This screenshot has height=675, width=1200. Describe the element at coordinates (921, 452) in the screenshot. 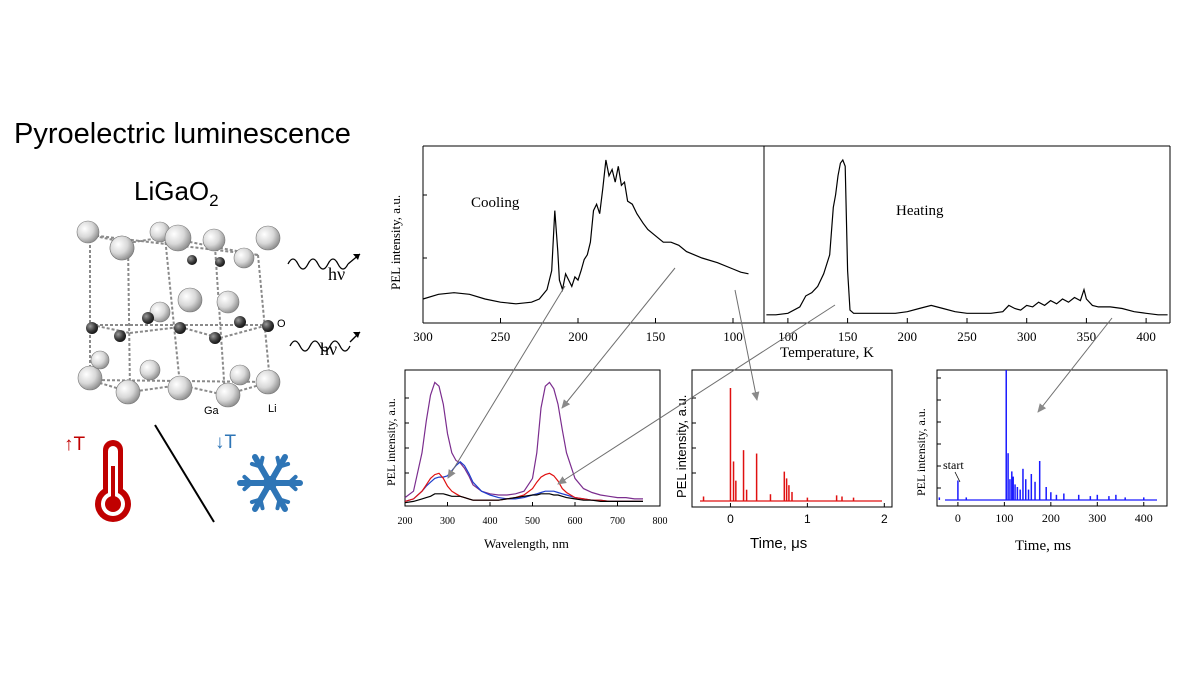

I see `millisecond-y-axis-label: PEL intensity, a.u.` at that location.